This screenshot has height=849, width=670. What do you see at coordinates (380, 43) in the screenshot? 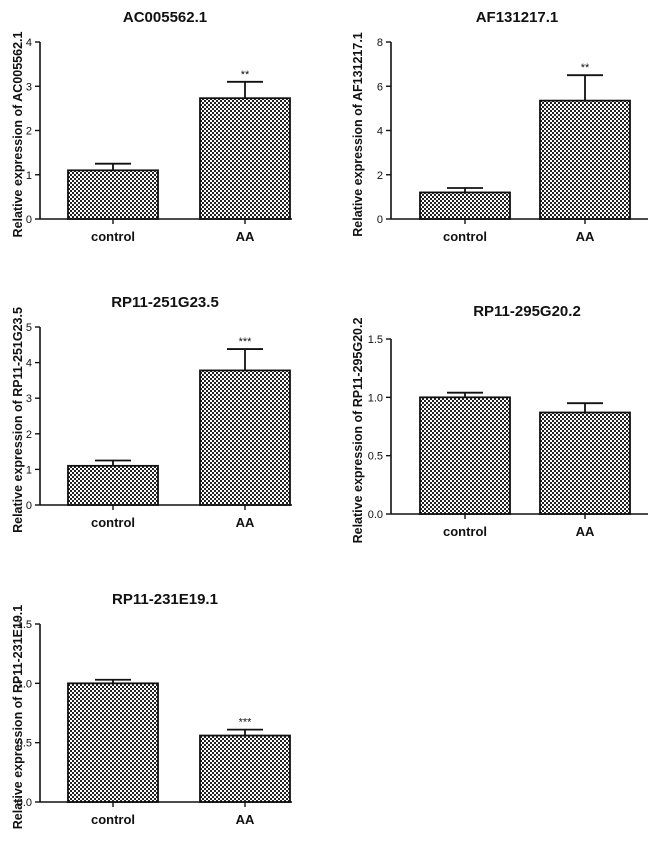
I see `y-tick-label: 8` at bounding box center [380, 43].